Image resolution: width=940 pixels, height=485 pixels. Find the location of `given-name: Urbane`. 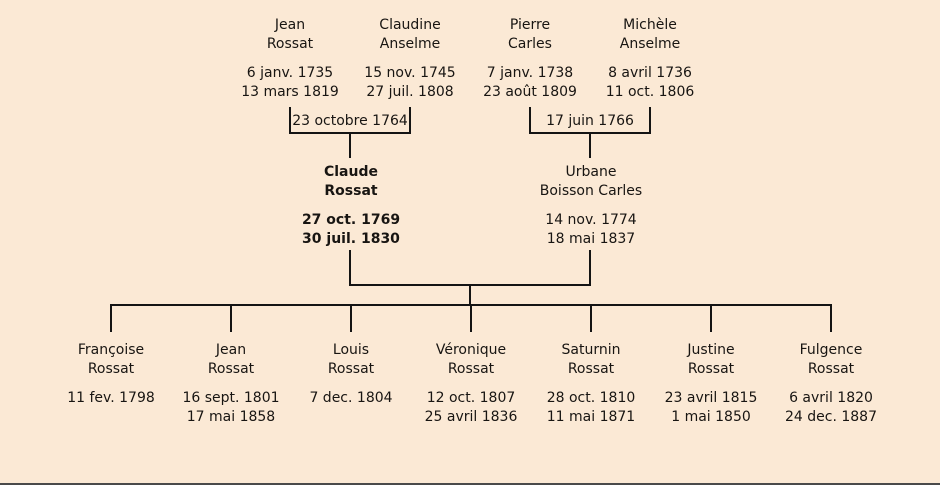

given-name: Urbane is located at coordinates (591, 172).